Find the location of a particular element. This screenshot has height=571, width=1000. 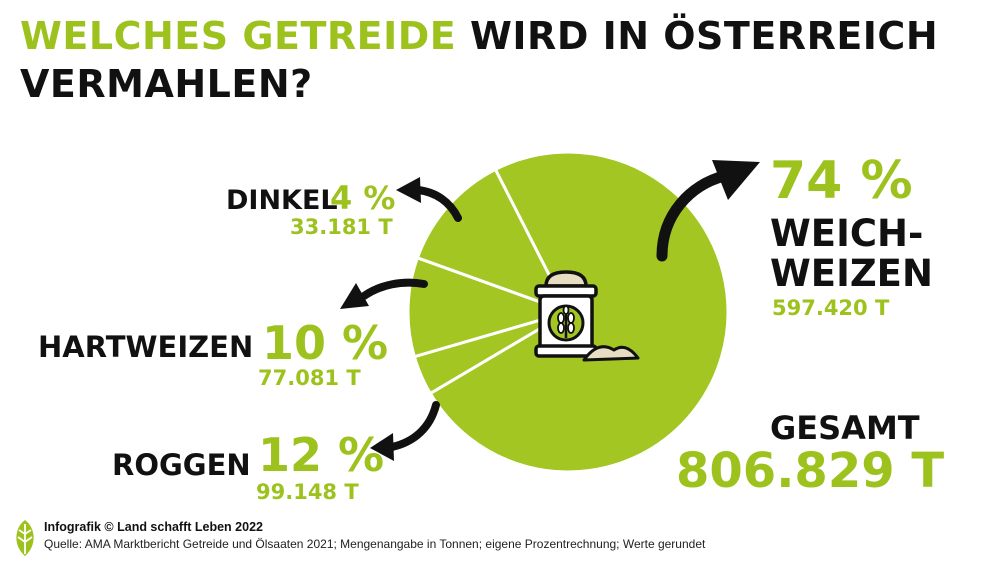

arrow-hartweizen-icon is located at coordinates (384, 293).